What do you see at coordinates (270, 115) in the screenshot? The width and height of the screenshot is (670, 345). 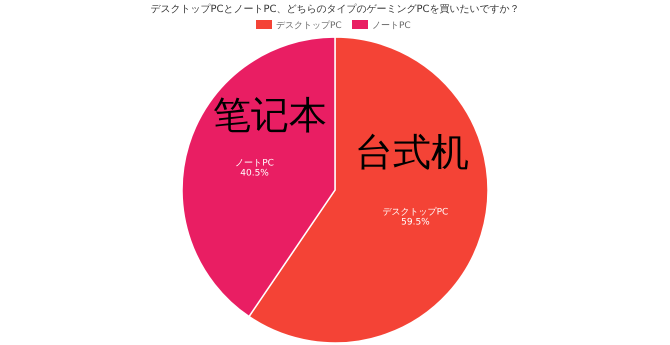 I see `text: 笔记本` at bounding box center [270, 115].